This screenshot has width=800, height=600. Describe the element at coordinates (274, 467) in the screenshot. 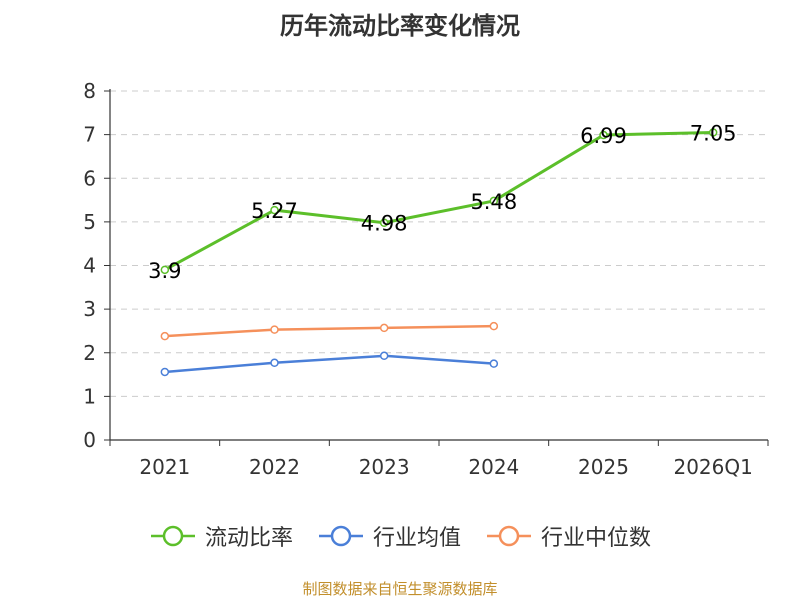

I see `x-tick-label: 2022` at that location.